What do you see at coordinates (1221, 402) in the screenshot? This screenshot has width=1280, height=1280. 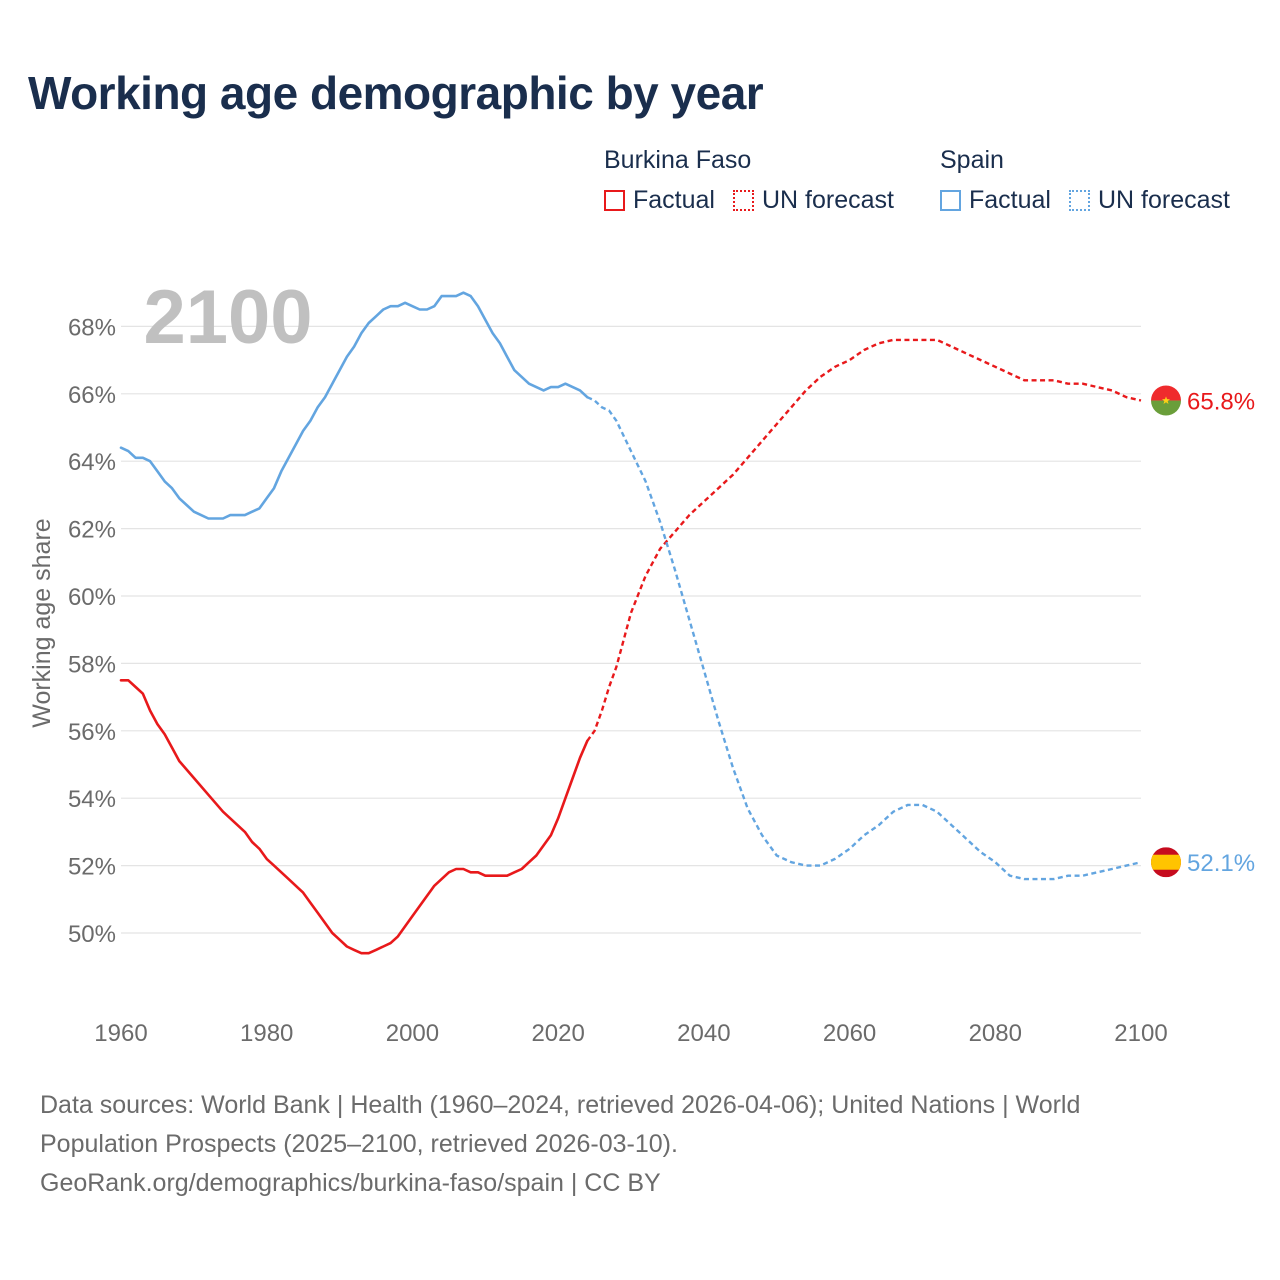 I see `burkina-faso-end-value-label: 65.8%` at bounding box center [1221, 402].